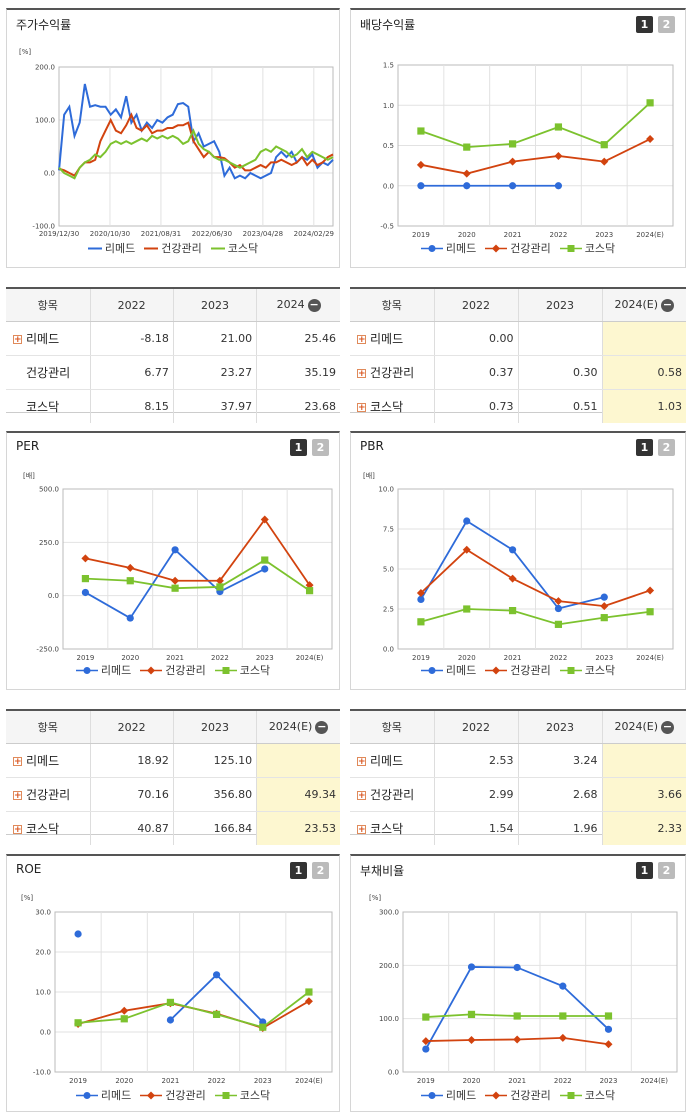 The width and height of the screenshot is (691, 1115). What do you see at coordinates (475, 406) in the screenshot?
I see `cell: 0.73` at bounding box center [475, 406].